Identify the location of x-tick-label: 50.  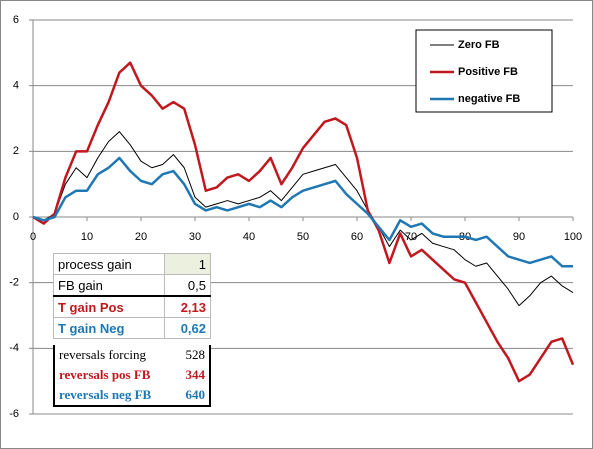
(303, 237).